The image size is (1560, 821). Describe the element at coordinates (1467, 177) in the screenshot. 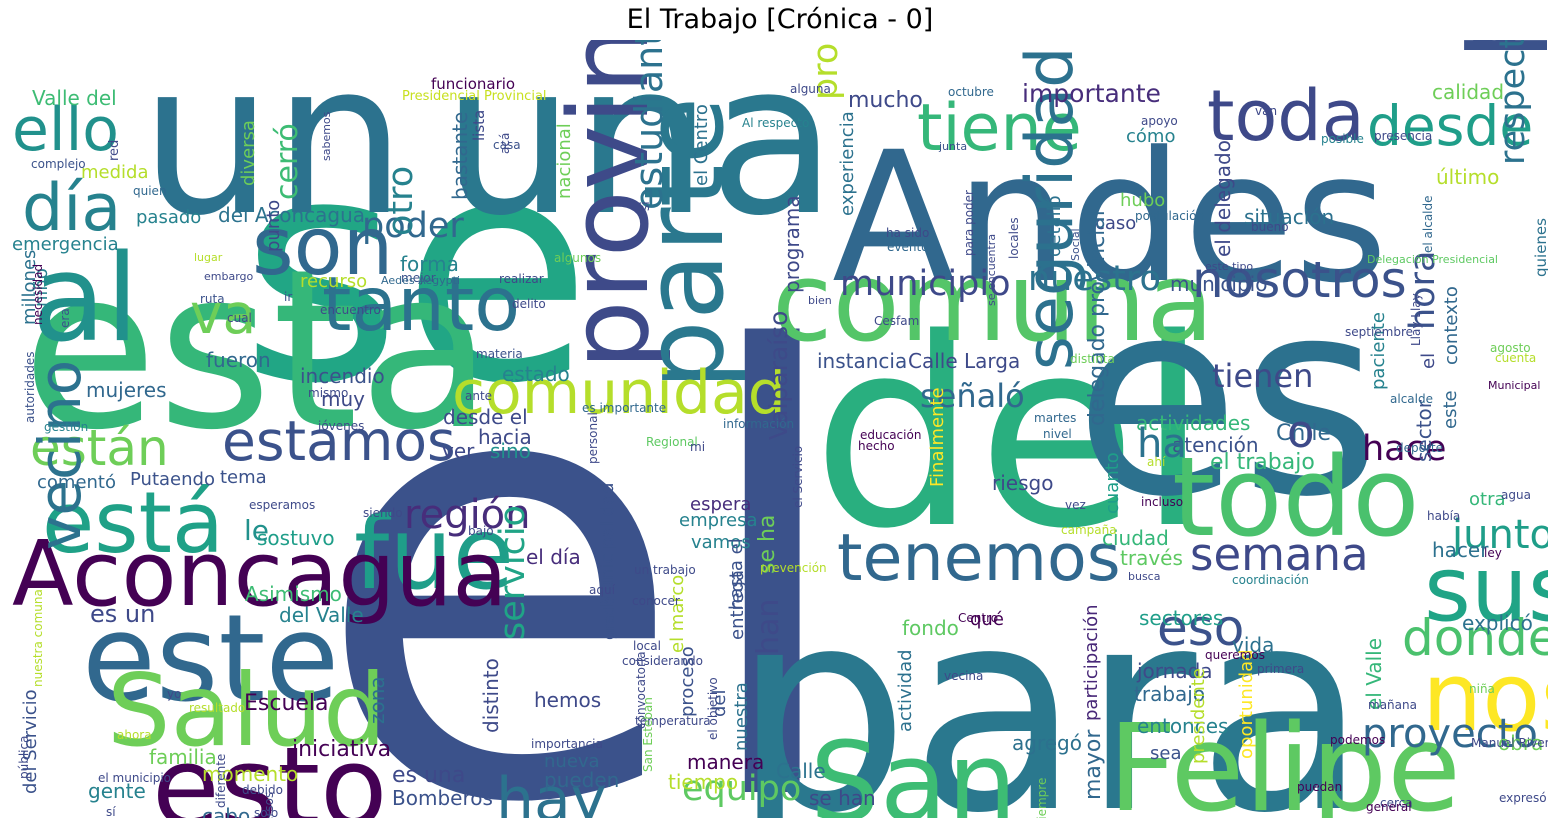

I see `word-ultimo: último` at that location.